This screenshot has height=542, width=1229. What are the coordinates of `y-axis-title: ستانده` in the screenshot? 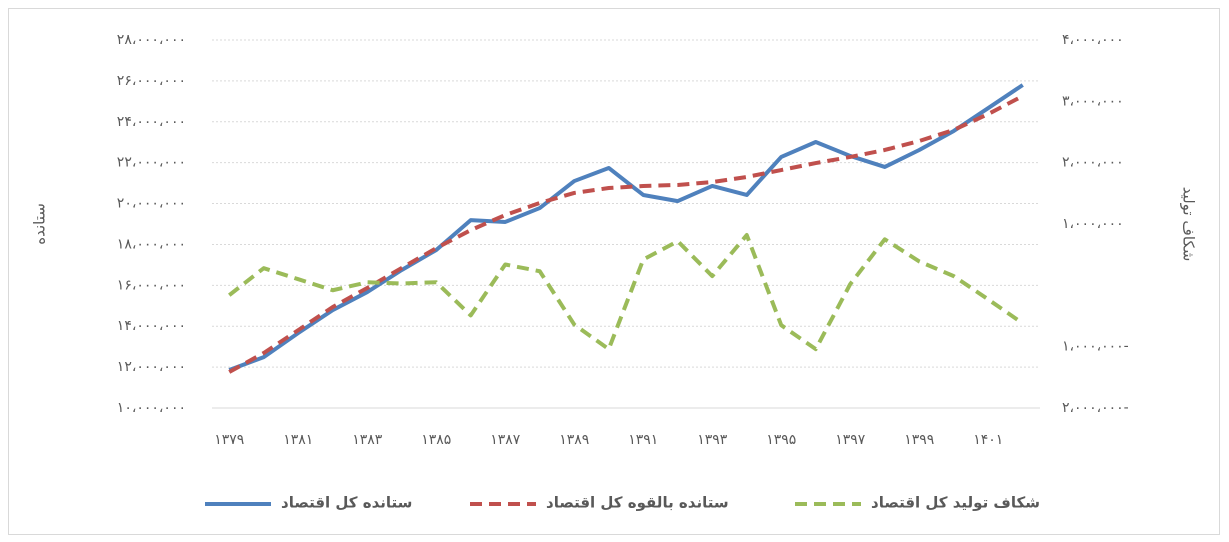 It's located at (40, 224).